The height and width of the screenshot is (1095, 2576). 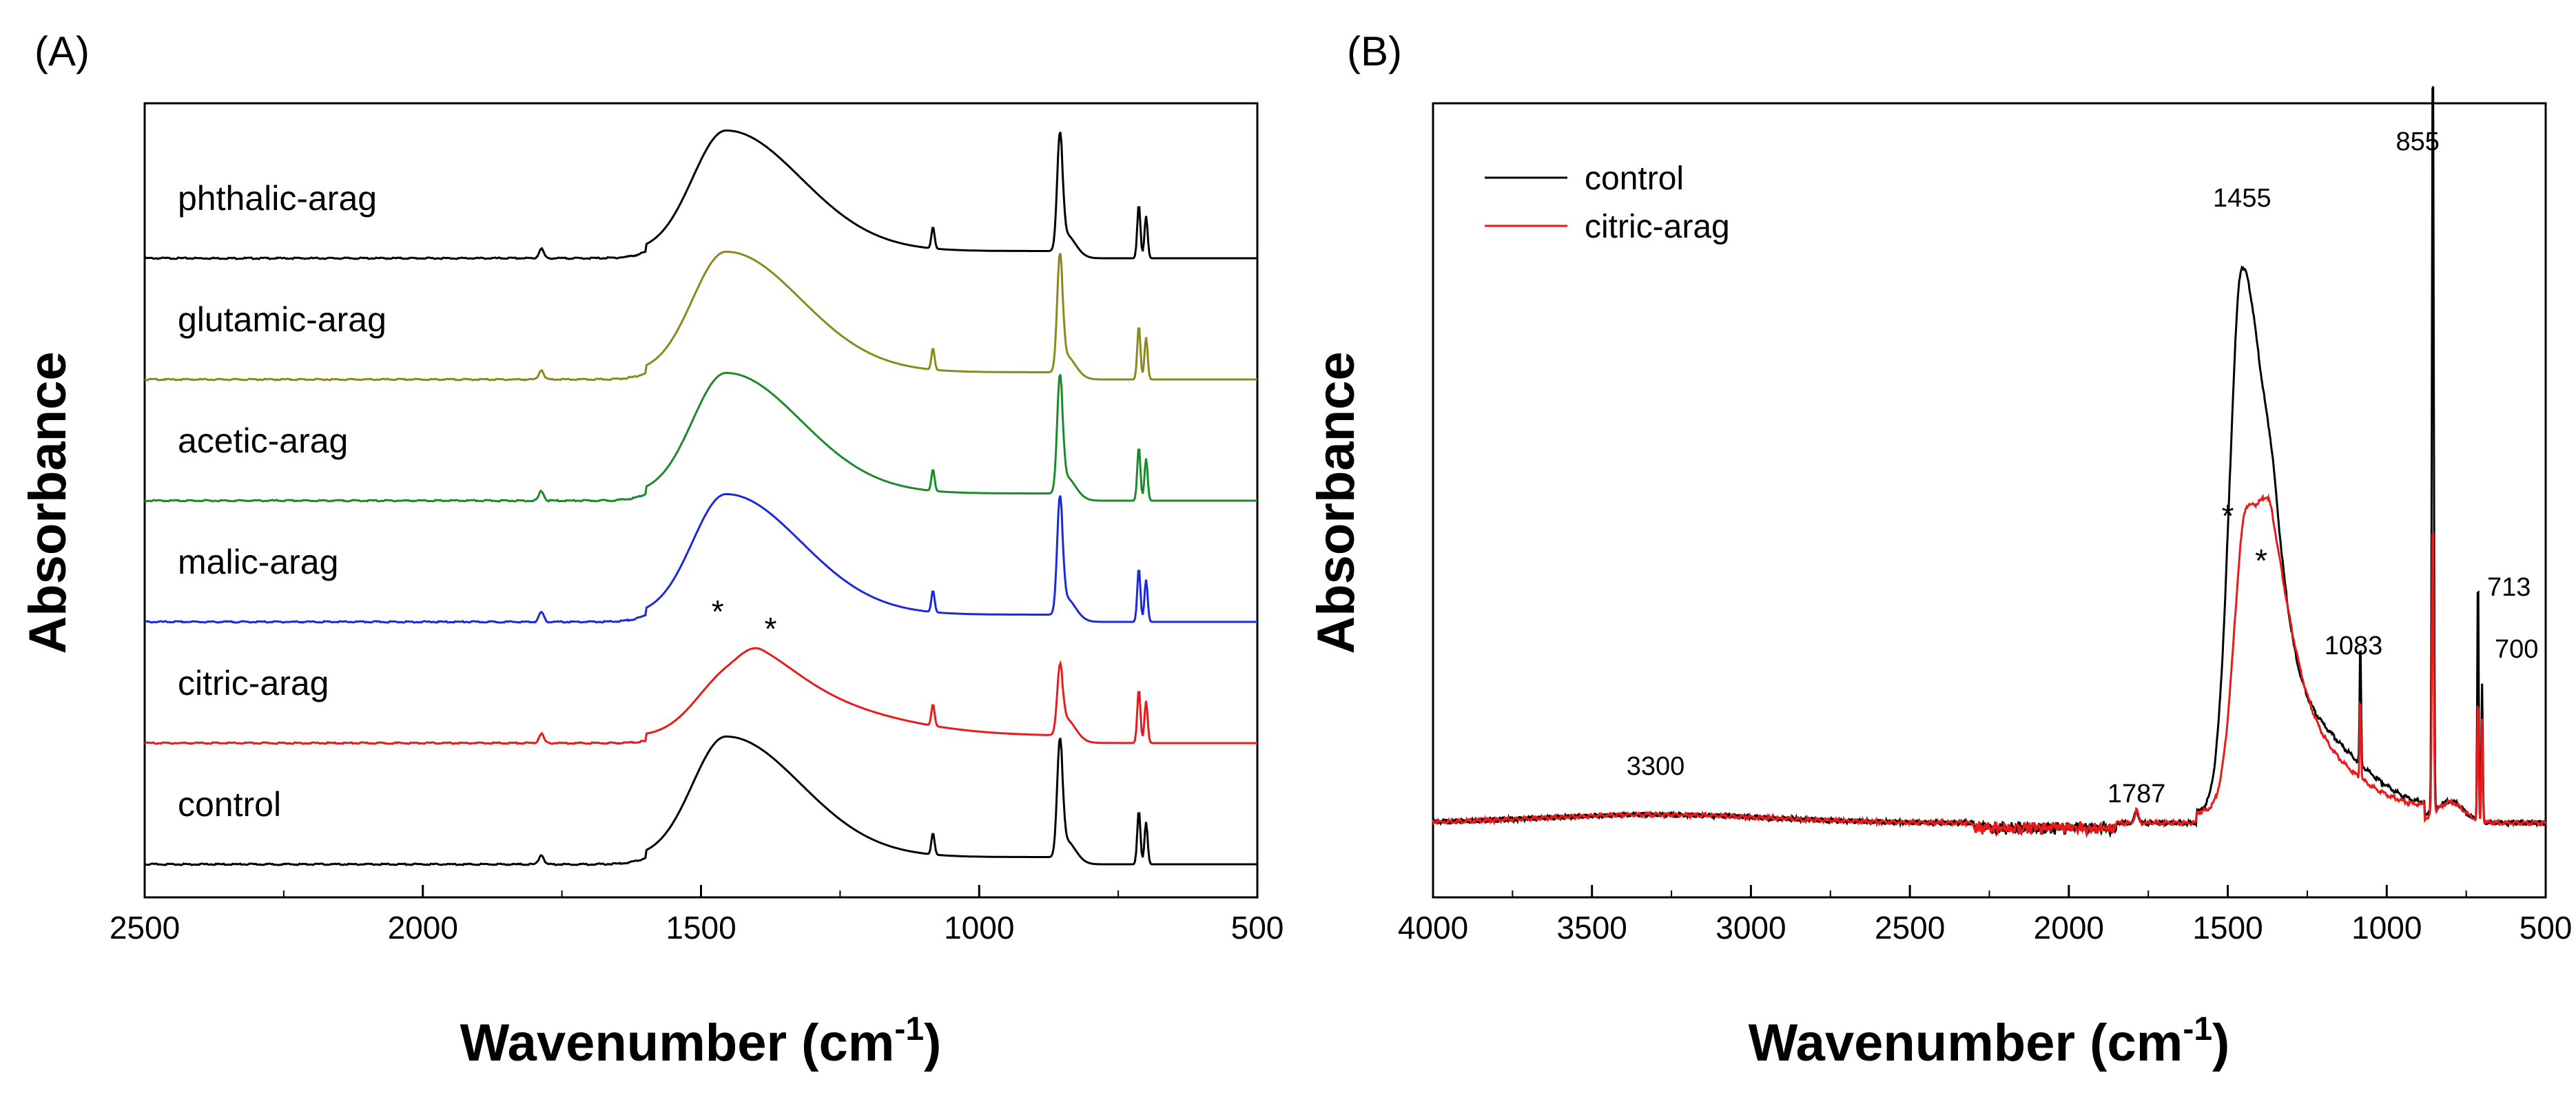 I want to click on peak-label-3300: 3300, so click(x=1656, y=766).